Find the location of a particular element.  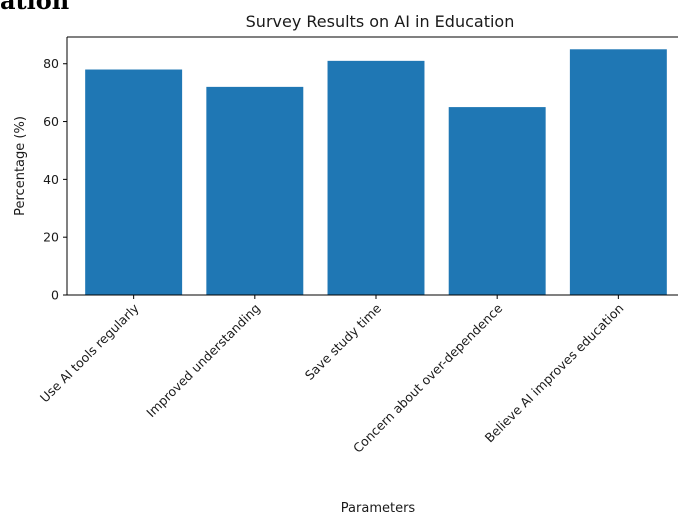

x-tick-label: Save study time is located at coordinates (343, 341).